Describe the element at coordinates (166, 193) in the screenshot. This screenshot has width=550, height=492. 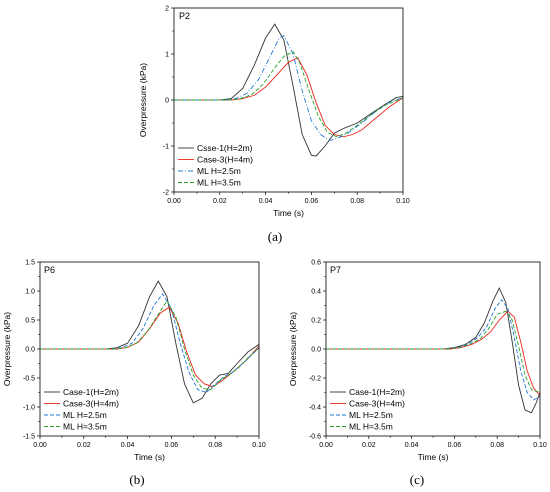
I see `y-tick-label: -2` at that location.